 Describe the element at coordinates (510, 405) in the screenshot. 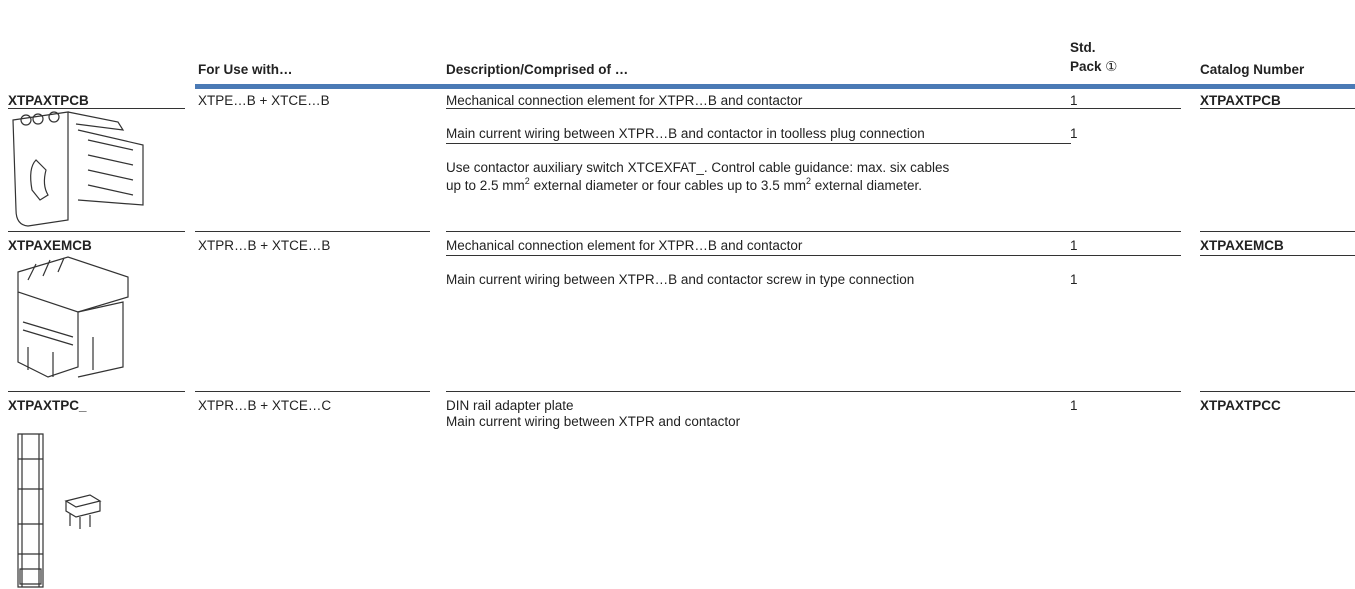

I see `description: DIN rail adapter plate` at that location.